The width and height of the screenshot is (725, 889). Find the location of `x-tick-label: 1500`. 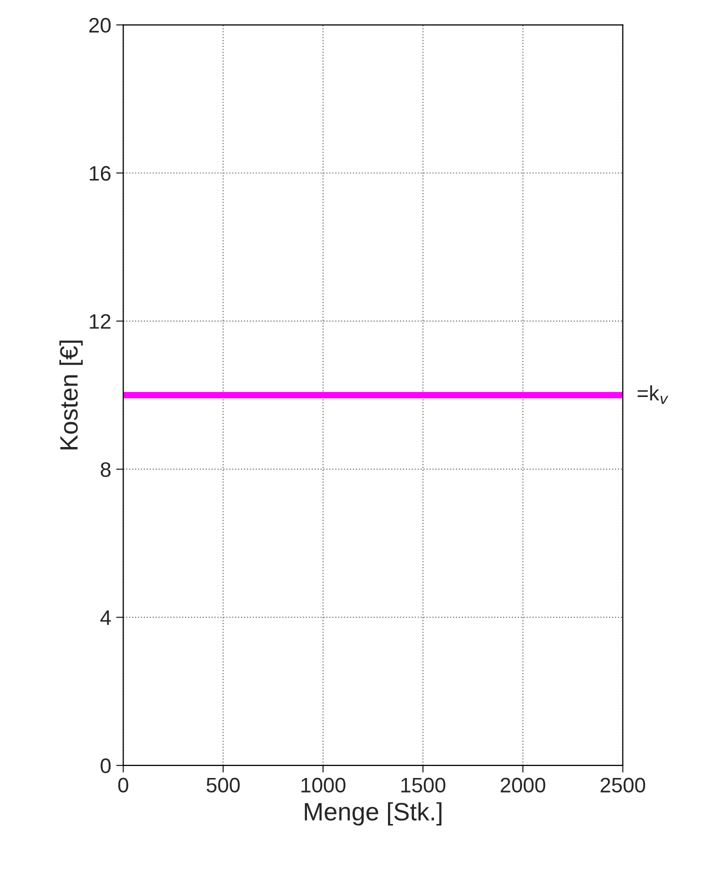

x-tick-label: 1500 is located at coordinates (423, 785).